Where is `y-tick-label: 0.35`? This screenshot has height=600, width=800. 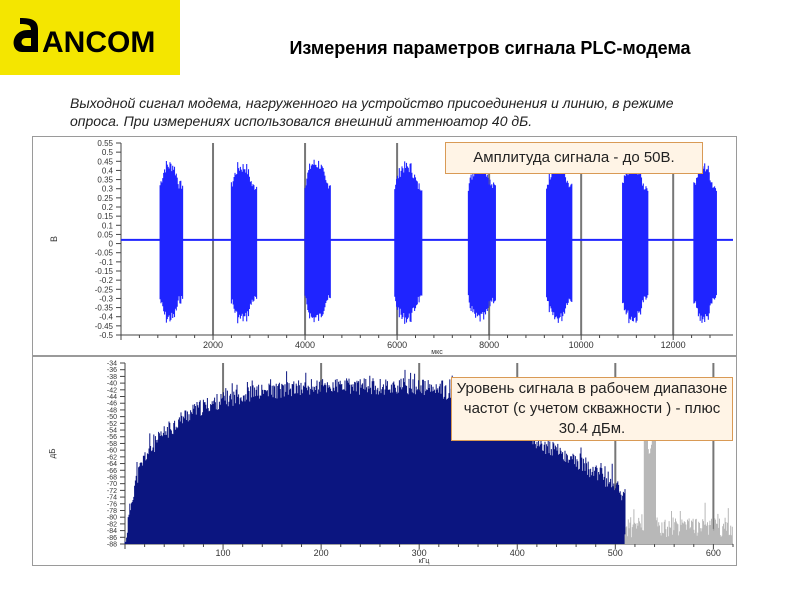 y-tick-label: 0.35 is located at coordinates (105, 180).